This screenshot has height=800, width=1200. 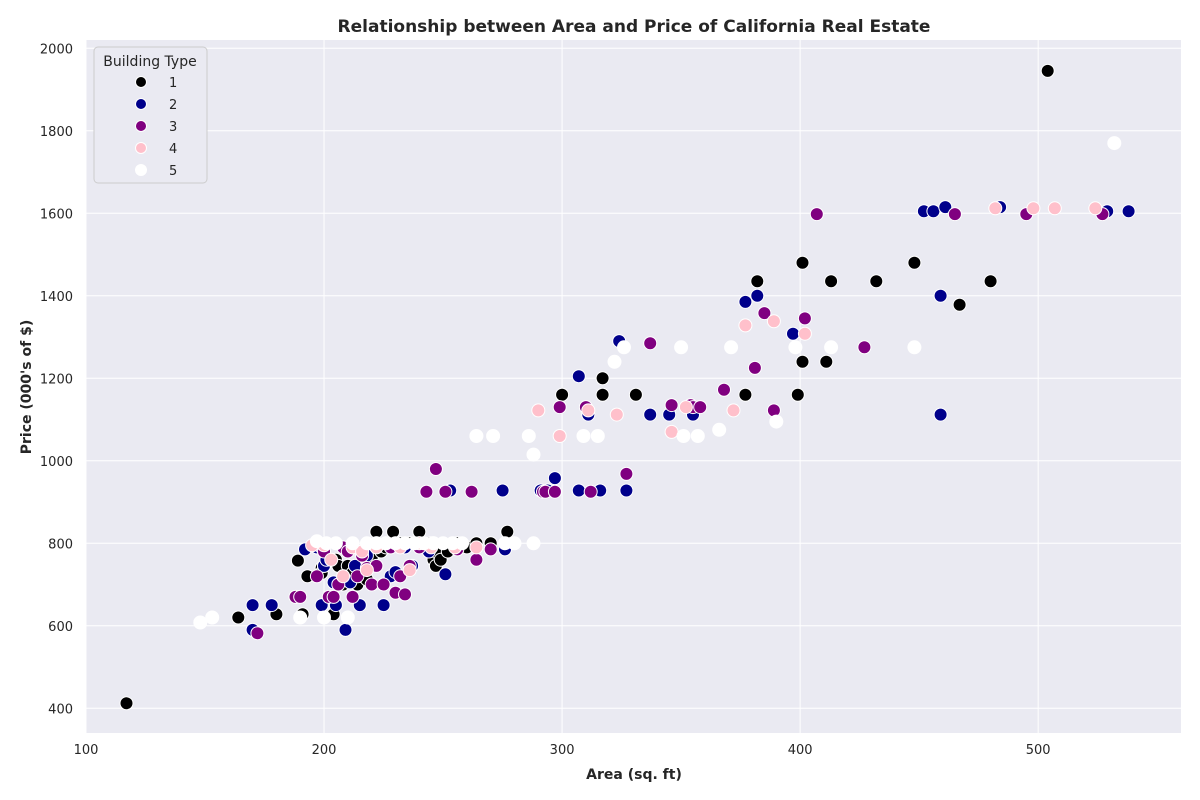 I want to click on legend-box, so click(x=150, y=115).